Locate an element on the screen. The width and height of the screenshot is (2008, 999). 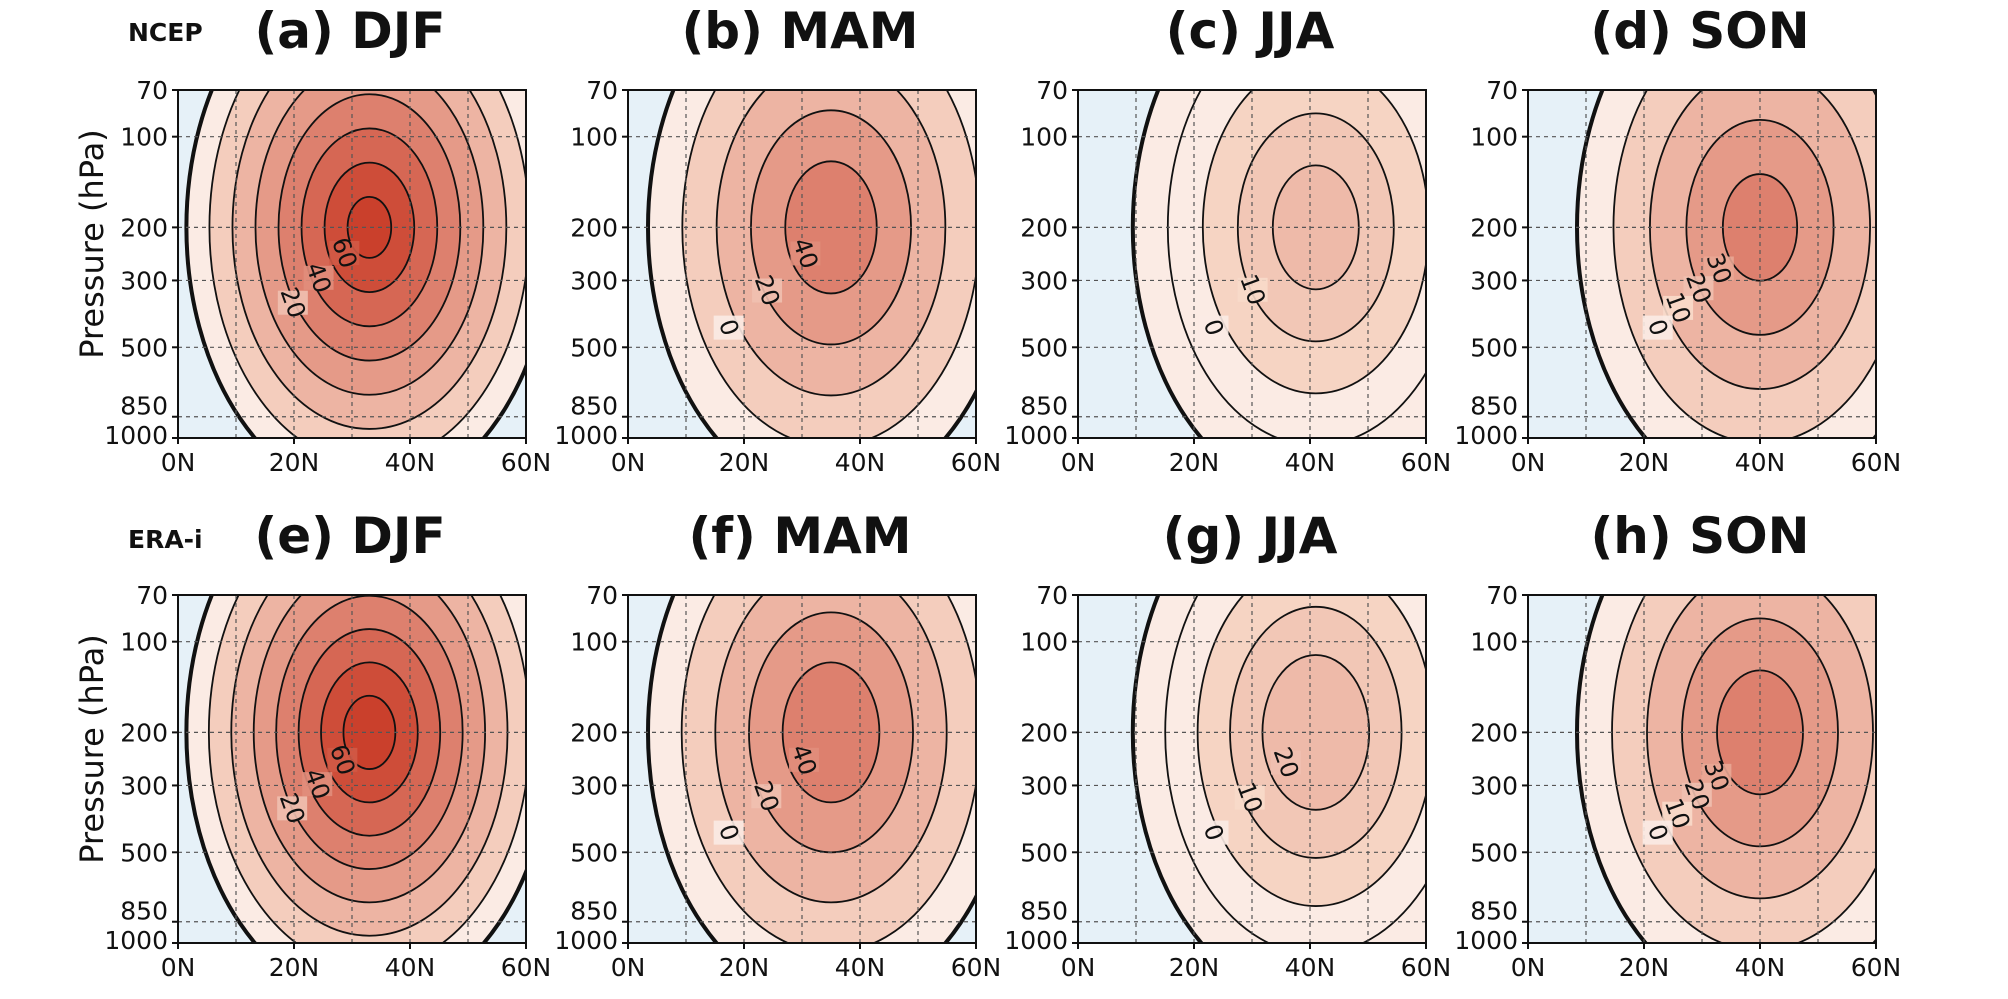
row-label-era-i: ERA-i is located at coordinates (165, 539).